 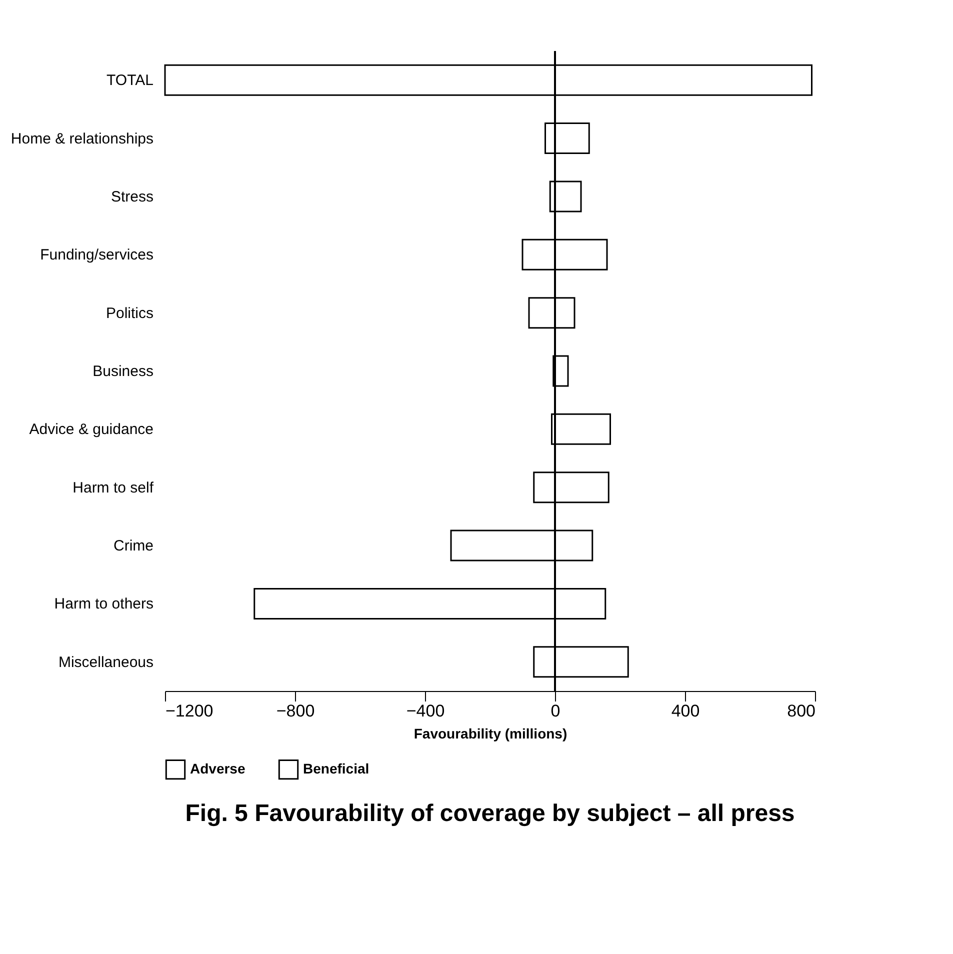 I want to click on legend-label: Adverse, so click(x=218, y=768).